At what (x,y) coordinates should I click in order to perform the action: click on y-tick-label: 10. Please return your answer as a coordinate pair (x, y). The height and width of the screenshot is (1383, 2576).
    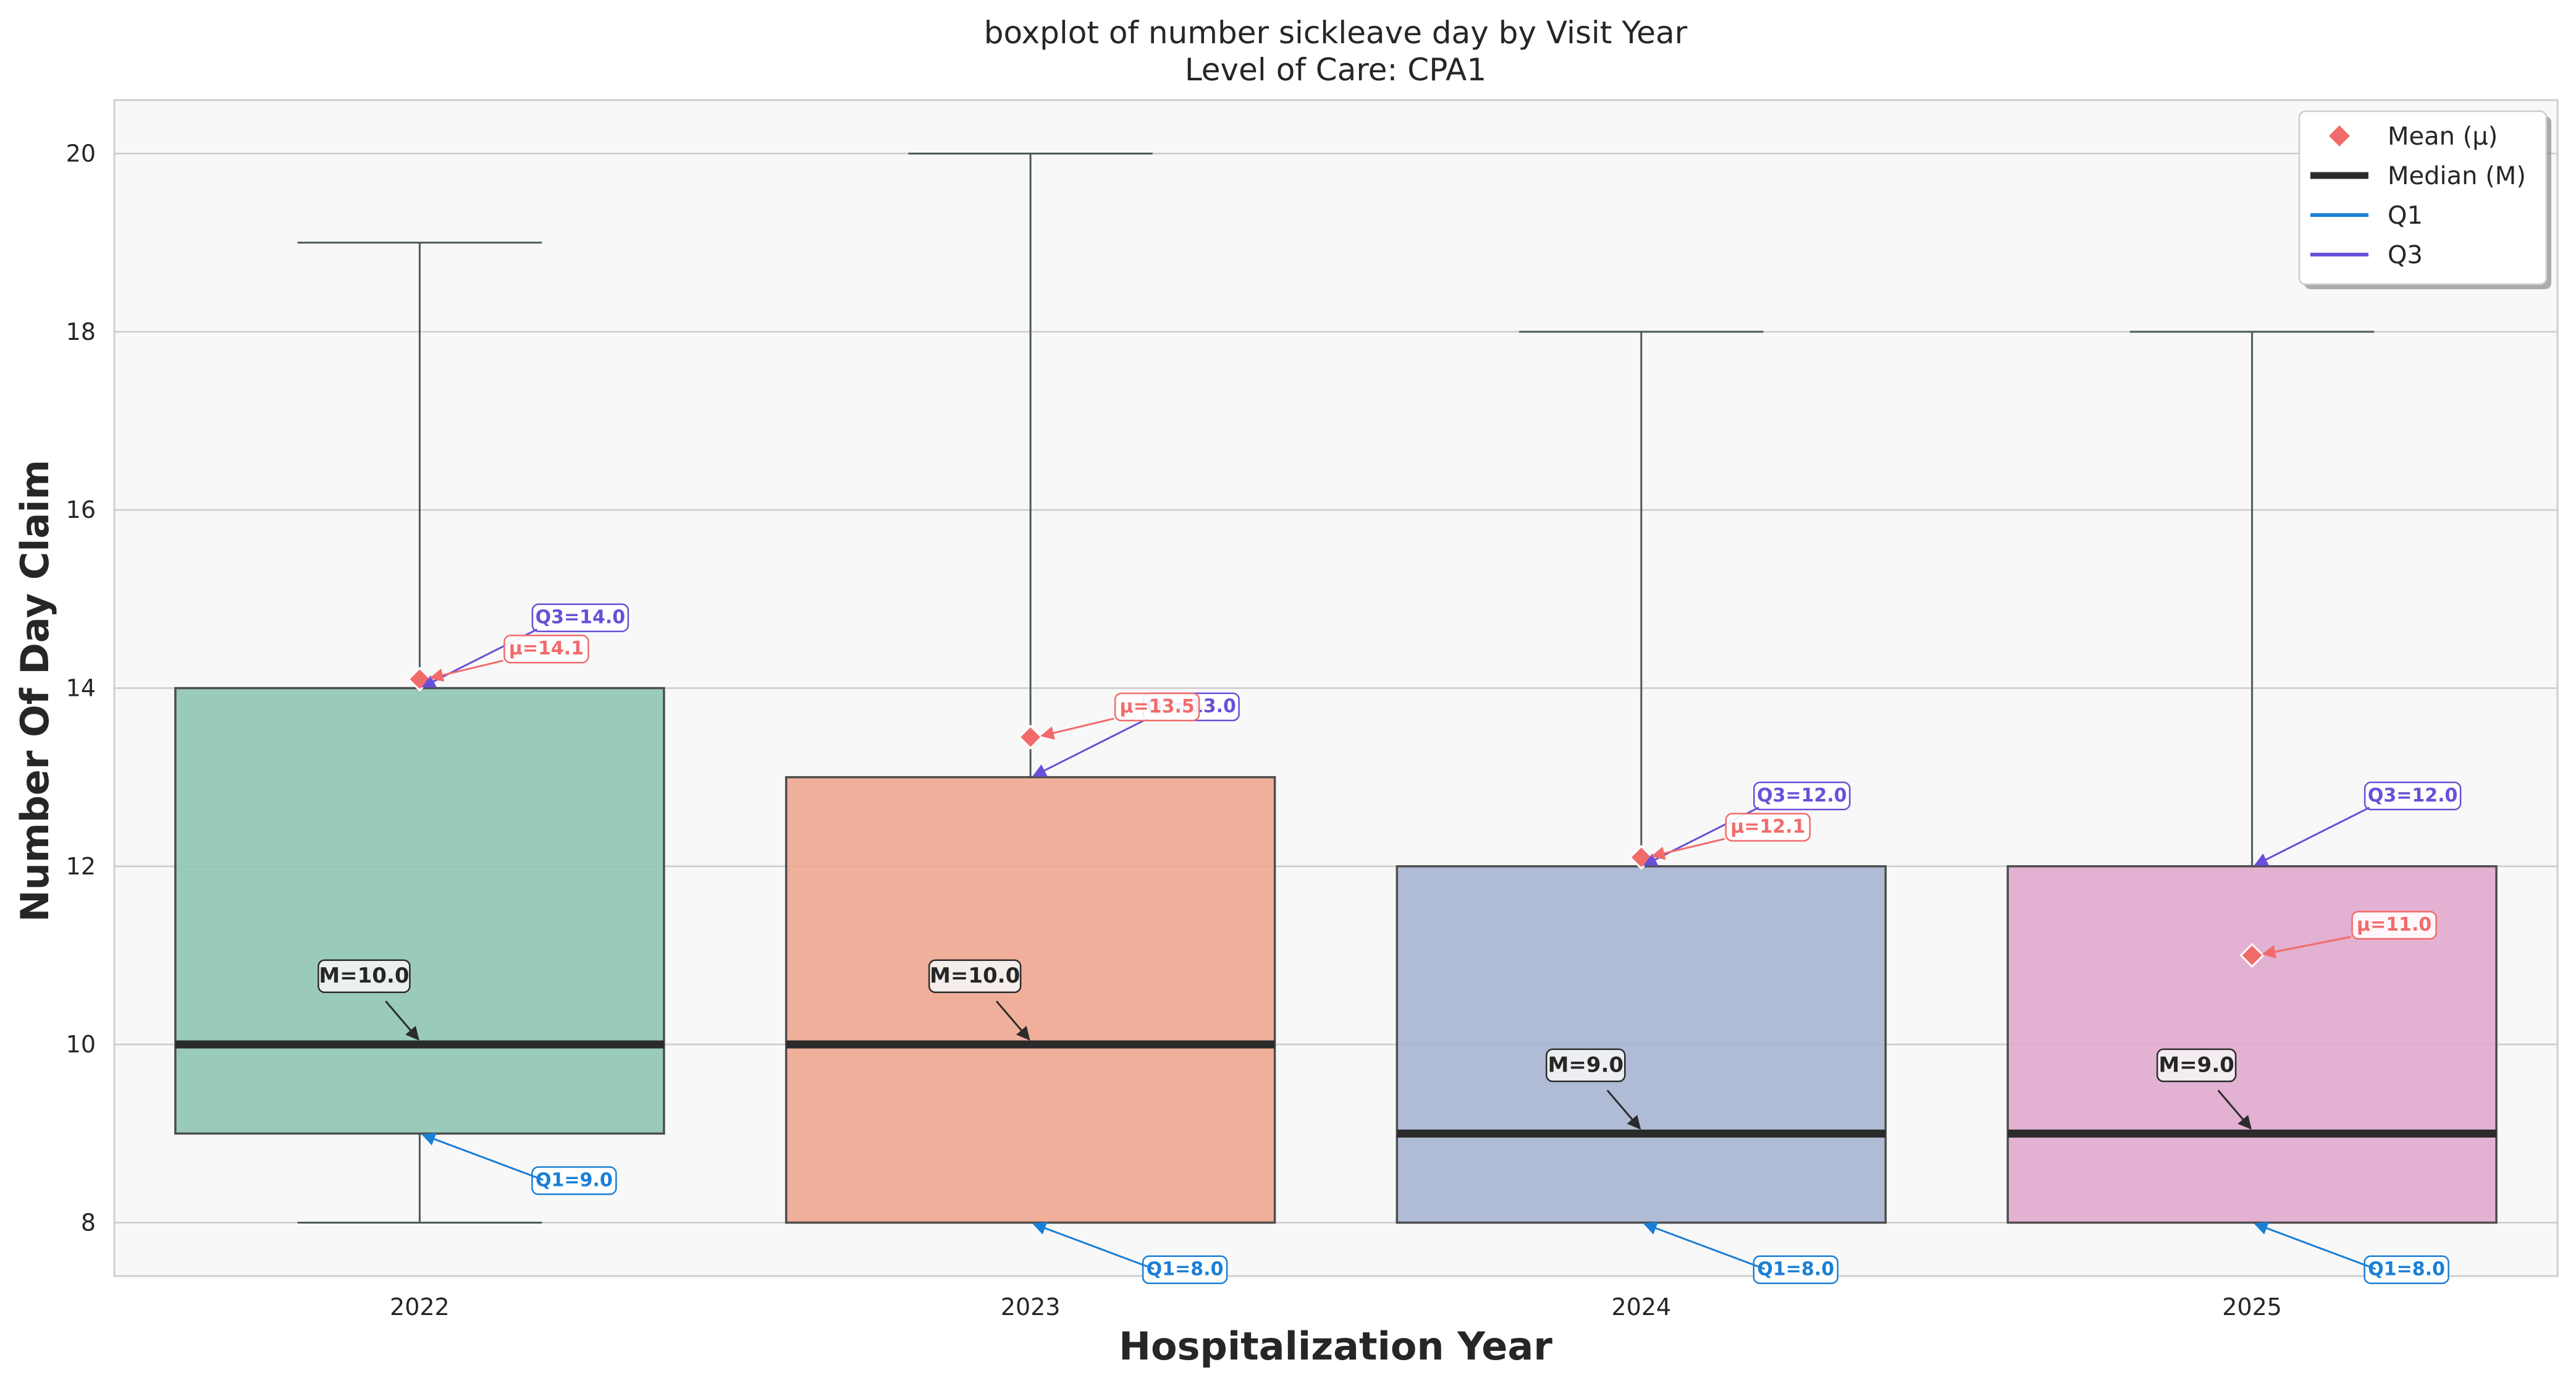
    Looking at the image, I should click on (81, 1044).